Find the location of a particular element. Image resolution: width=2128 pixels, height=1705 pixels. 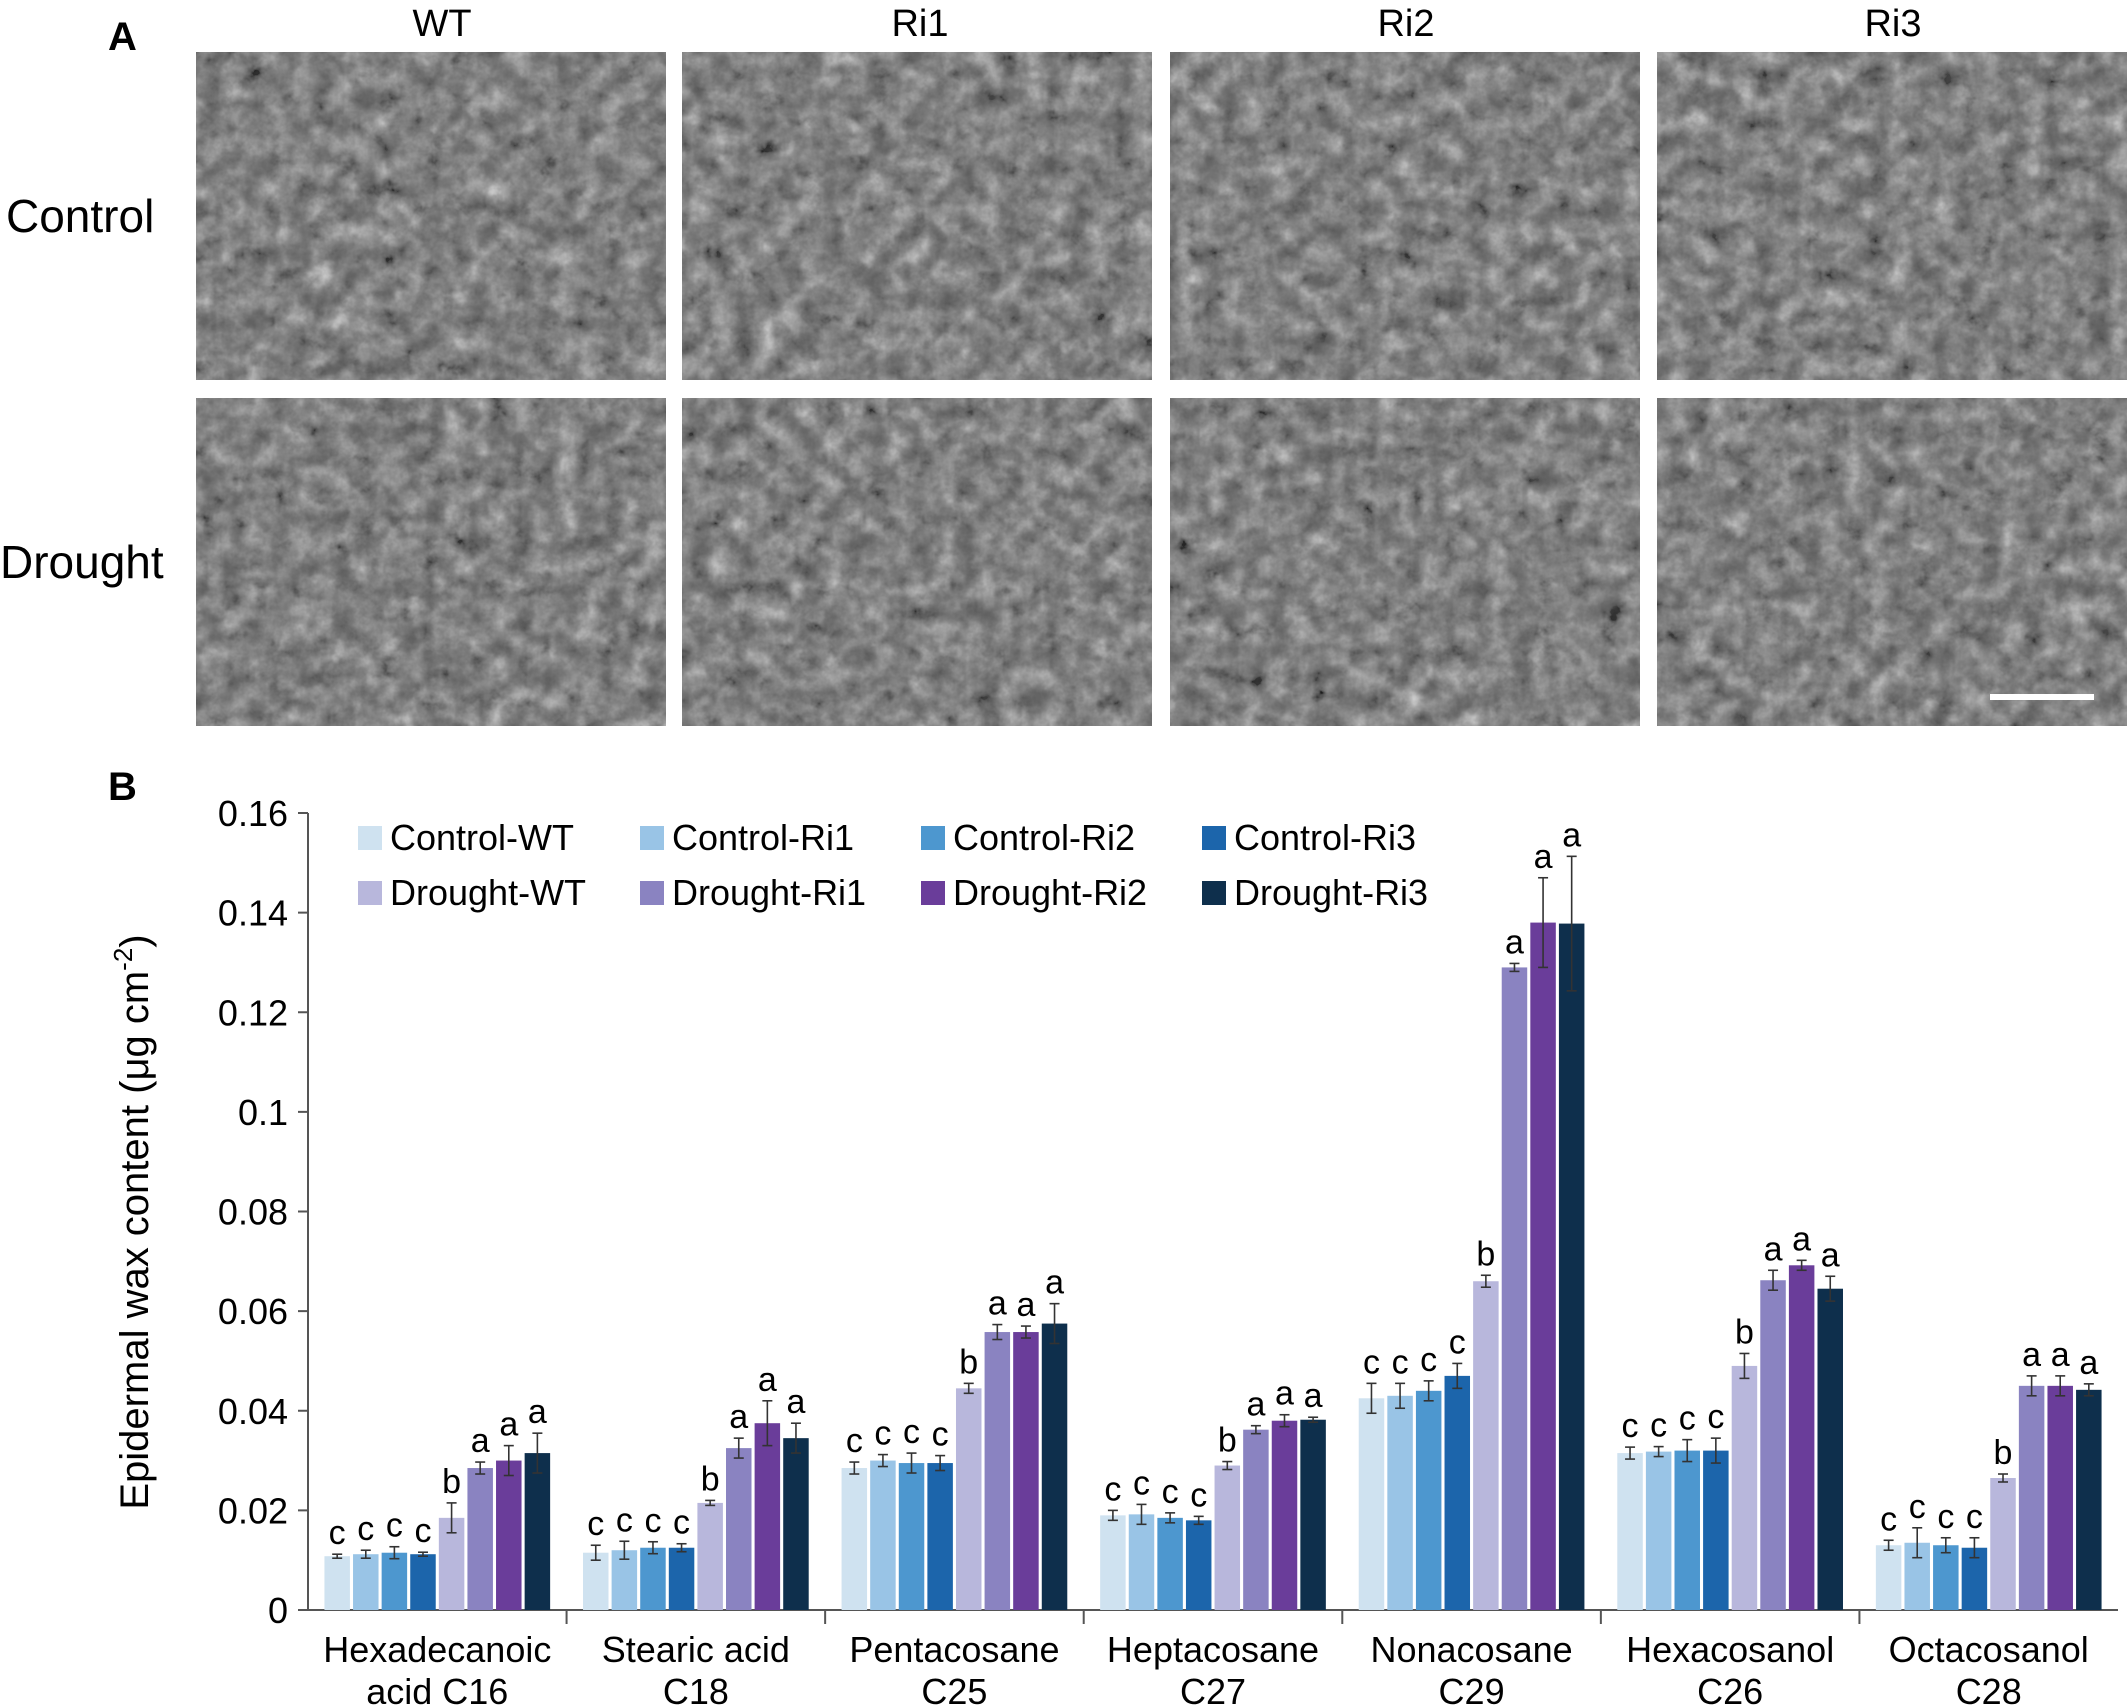

column-label-wt: WT is located at coordinates (441, 24).